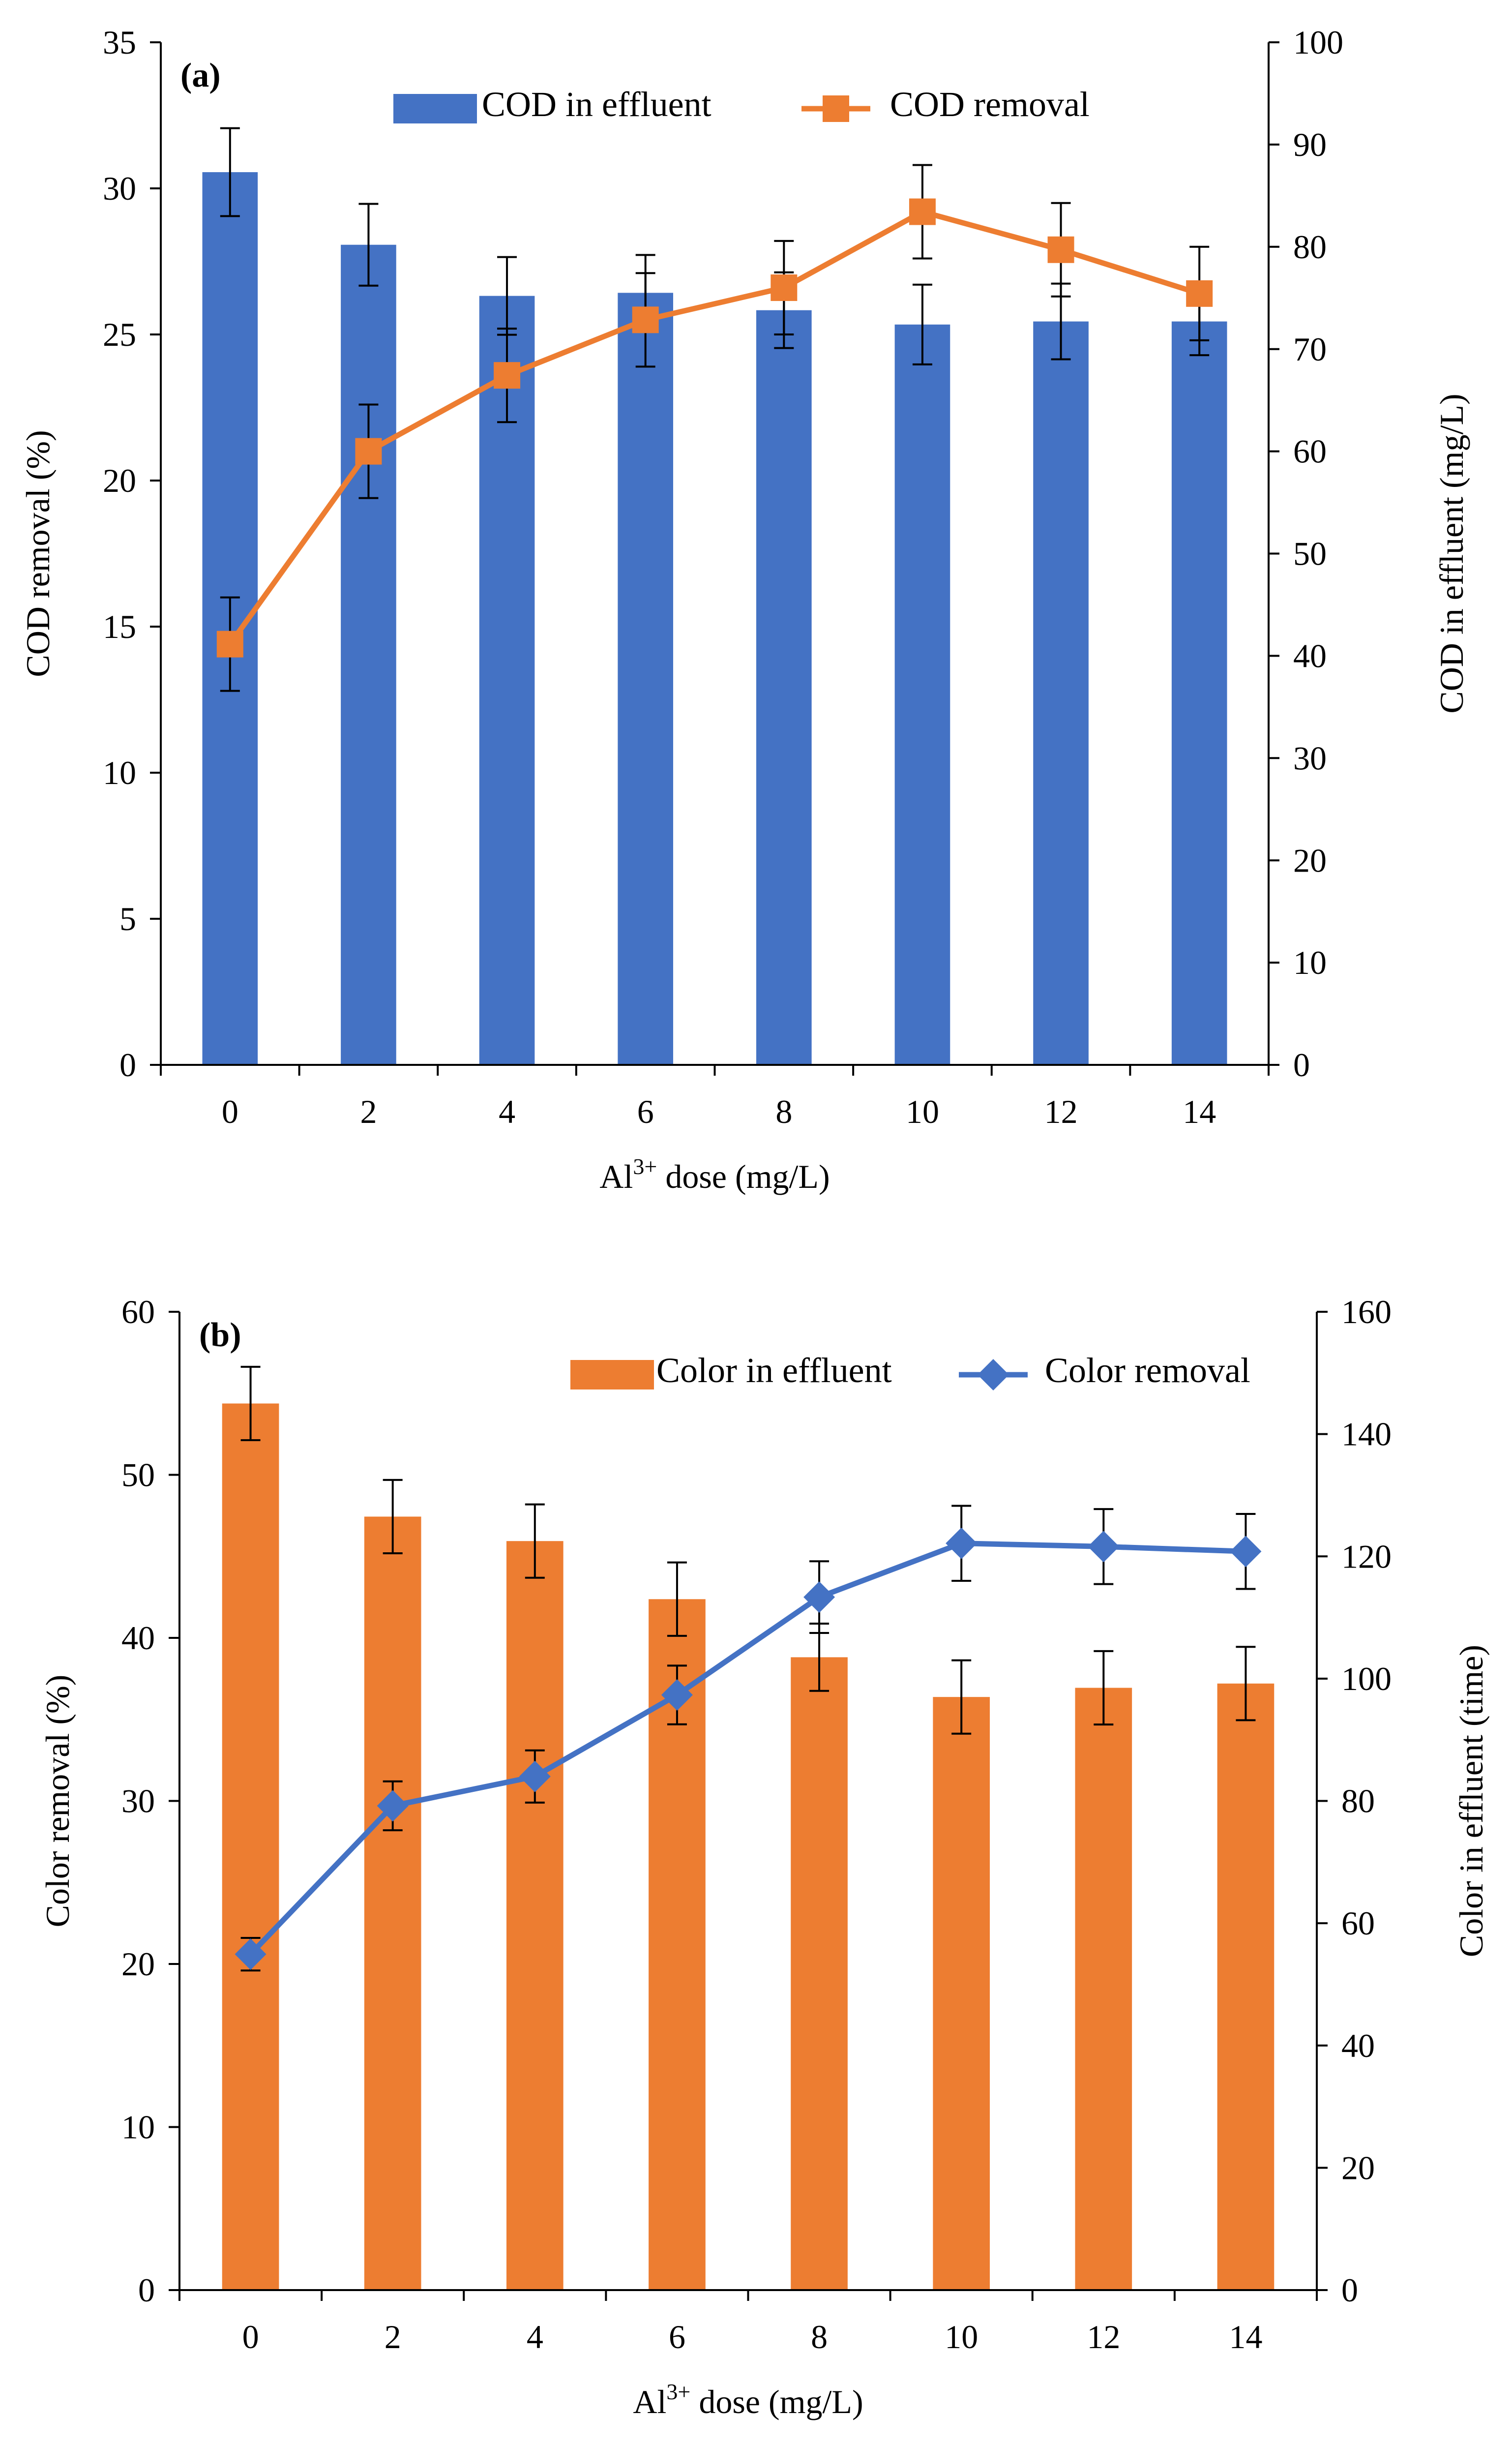  I want to click on left-tick-label: 0, so click(127, 1065).